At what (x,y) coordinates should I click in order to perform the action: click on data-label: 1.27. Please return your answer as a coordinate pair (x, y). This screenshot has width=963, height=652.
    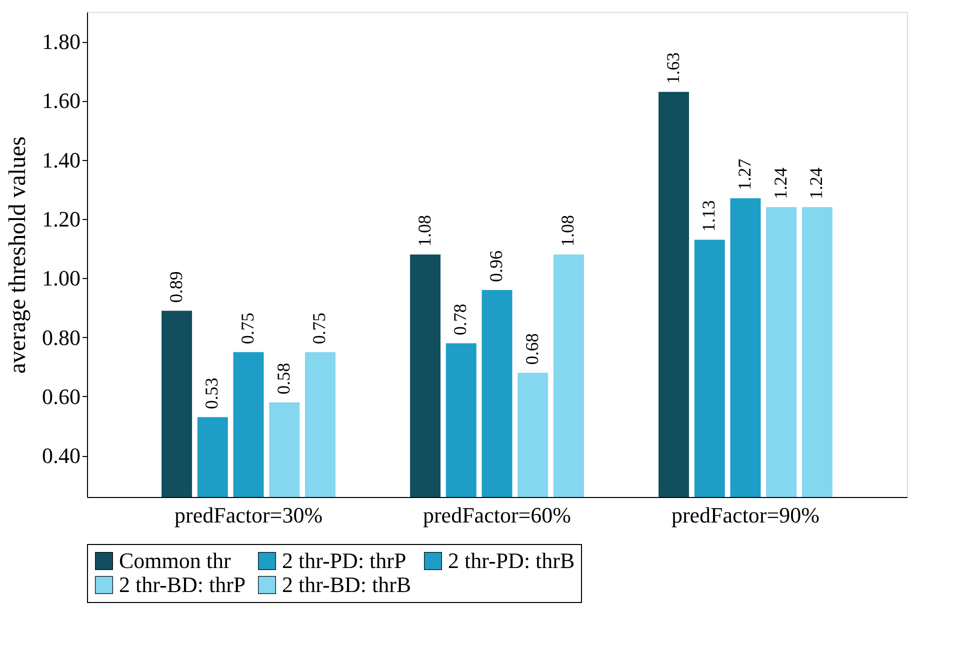
    Looking at the image, I should click on (744, 174).